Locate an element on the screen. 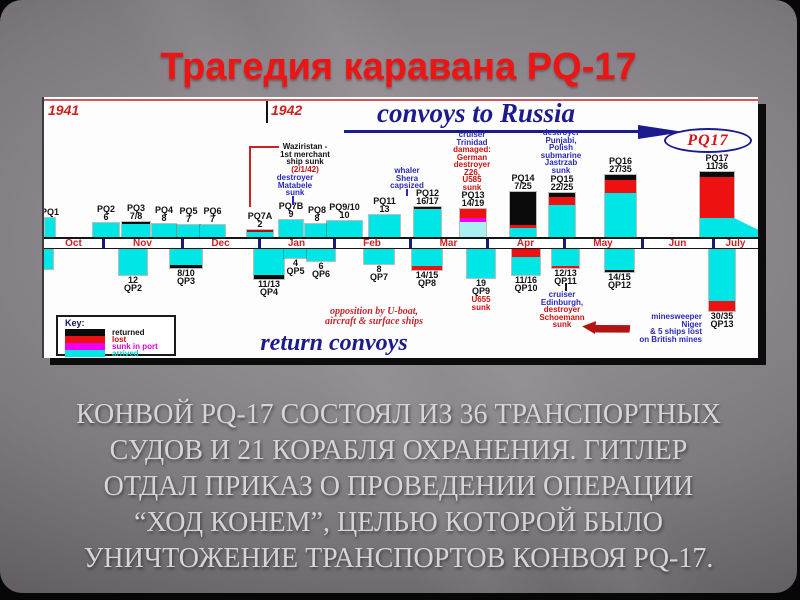 Image resolution: width=800 pixels, height=600 pixels. slide-body-line: КОНВОЙ PQ-17 СОСТОЯЛ ИЗ 36 ТРАНСПОРТНЫХ is located at coordinates (398, 414).